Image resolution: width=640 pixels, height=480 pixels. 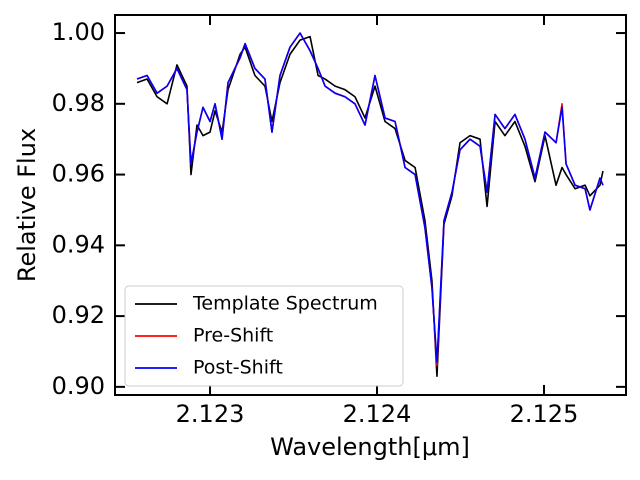 I want to click on legend-label: Pre-Shift, so click(x=233, y=336).